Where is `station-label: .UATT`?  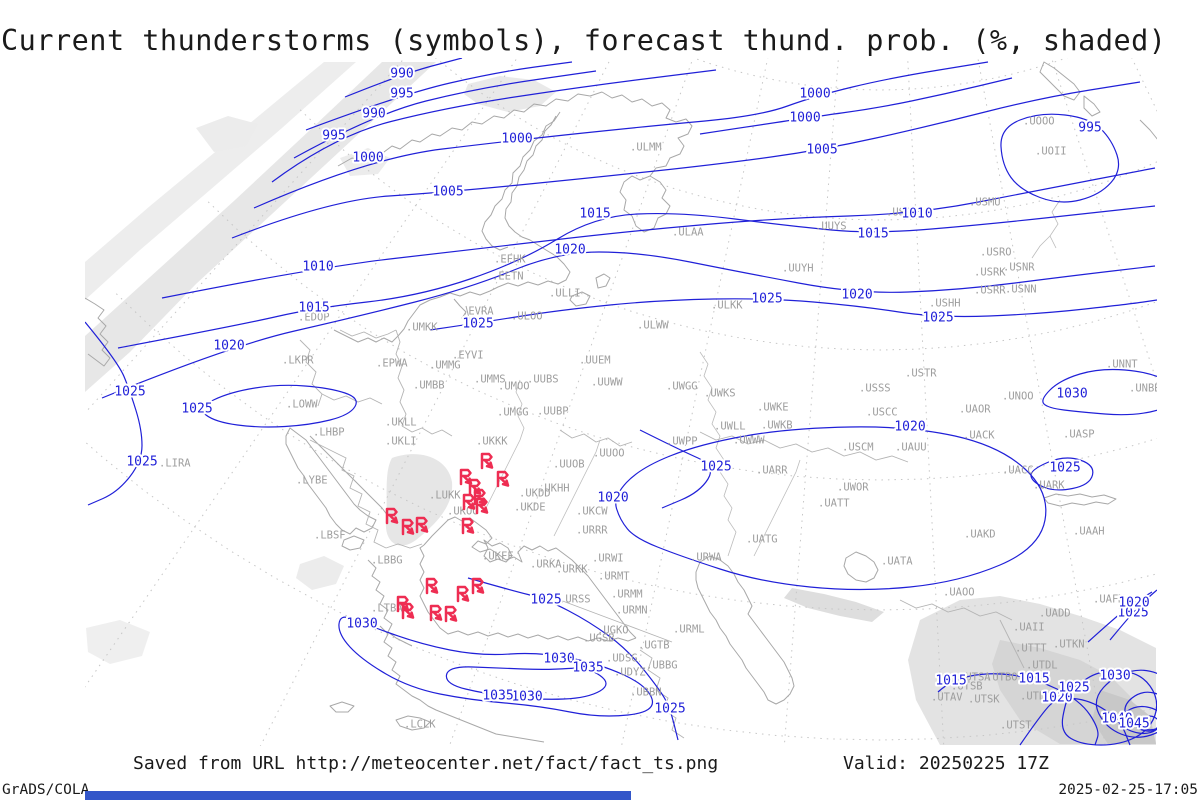 station-label: .UATT is located at coordinates (834, 504).